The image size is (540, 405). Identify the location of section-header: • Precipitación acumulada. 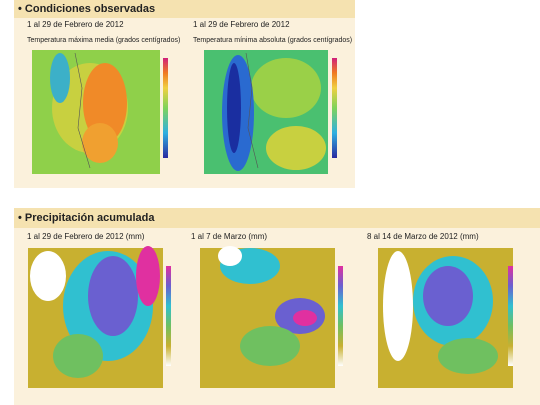
(277, 218).